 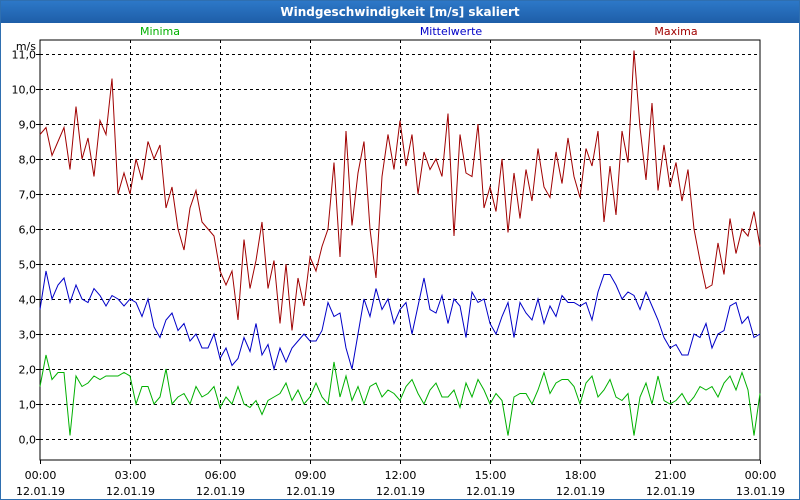 I want to click on y-tick-label: 11,0, so click(x=24, y=55).